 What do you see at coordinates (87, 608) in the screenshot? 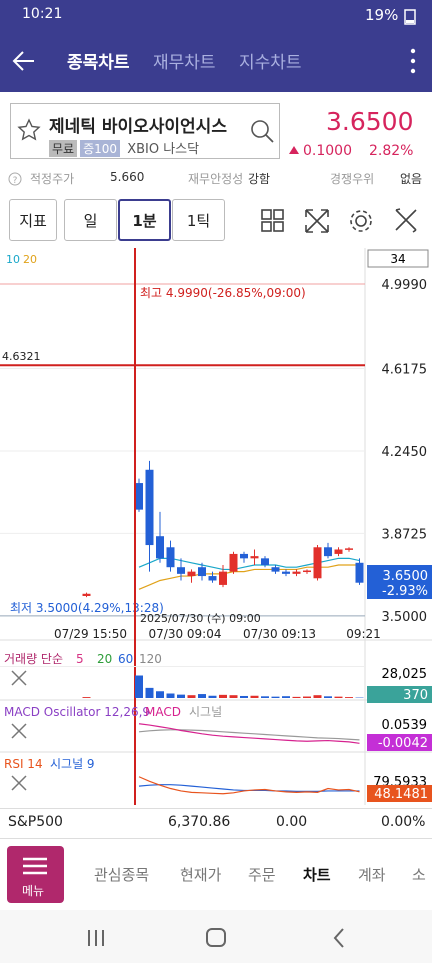
I see `low-label: 최저 3.5000(4.29%,13:28)` at bounding box center [87, 608].